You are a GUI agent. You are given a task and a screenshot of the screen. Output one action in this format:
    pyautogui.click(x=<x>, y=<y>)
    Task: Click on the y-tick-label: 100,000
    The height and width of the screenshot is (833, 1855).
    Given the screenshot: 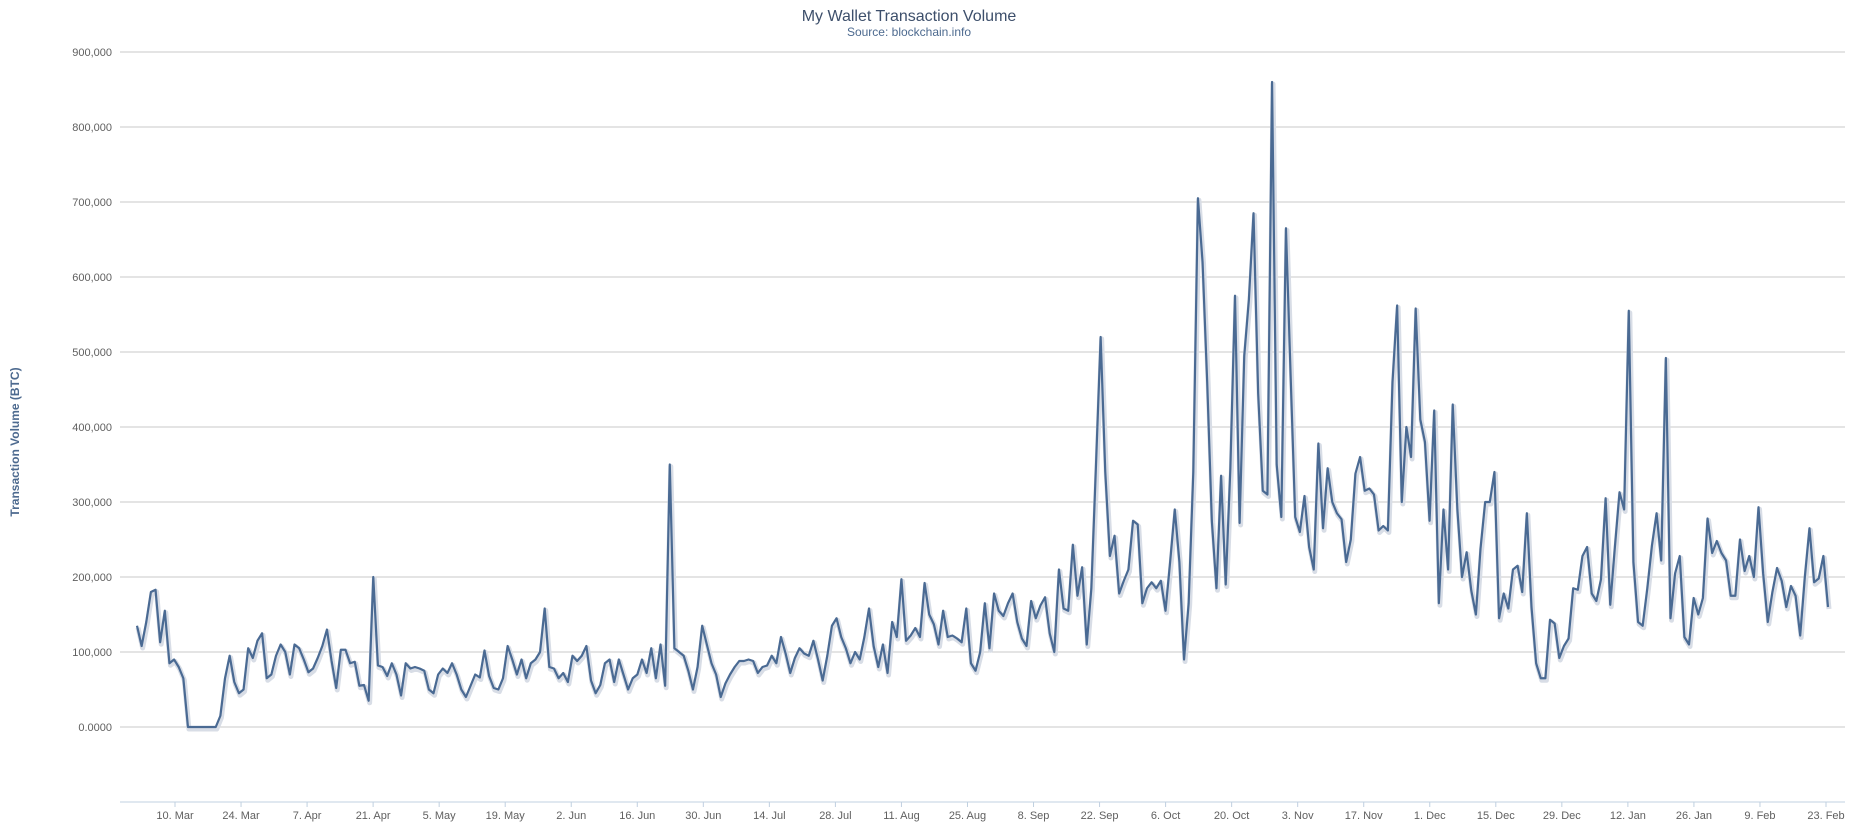 What is the action you would take?
    pyautogui.click(x=92, y=653)
    